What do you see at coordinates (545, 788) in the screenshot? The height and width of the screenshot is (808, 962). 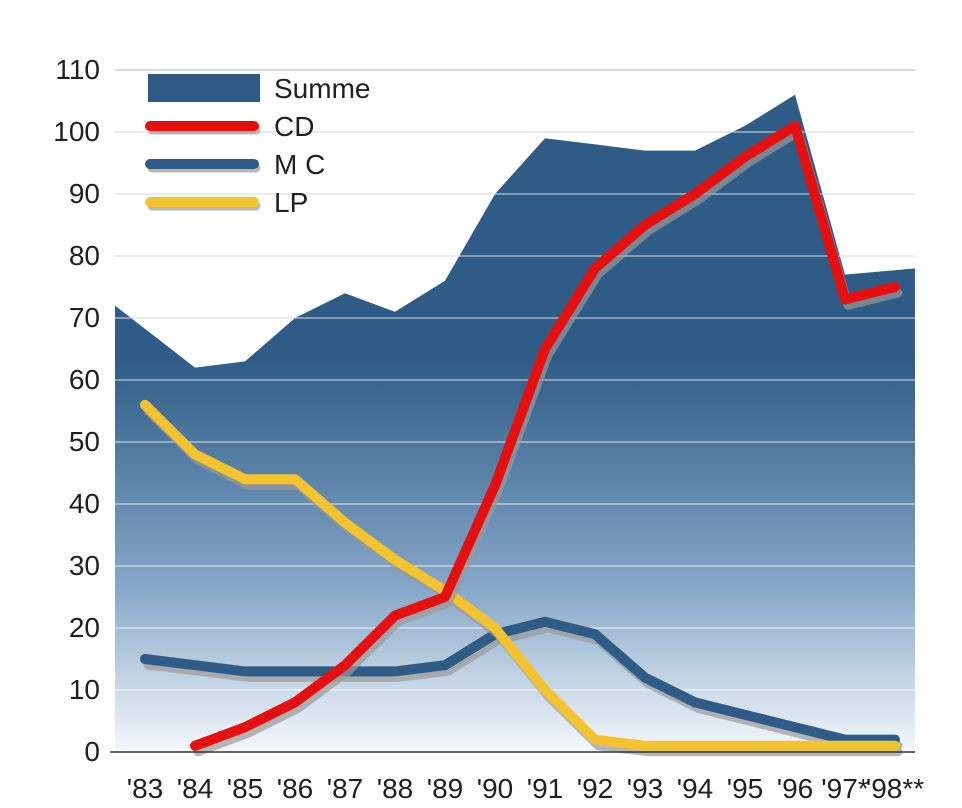 I see `x-tick-label: '91` at bounding box center [545, 788].